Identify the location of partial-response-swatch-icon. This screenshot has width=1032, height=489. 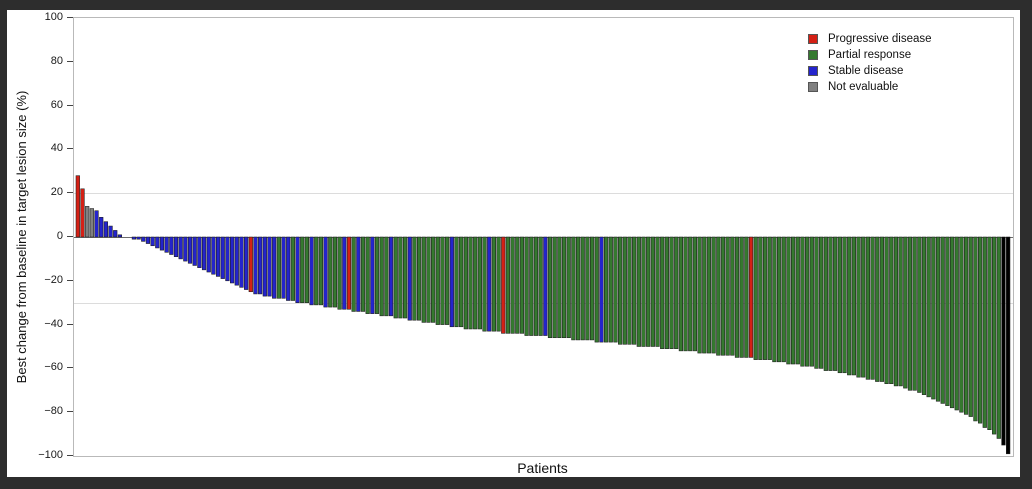
(813, 55).